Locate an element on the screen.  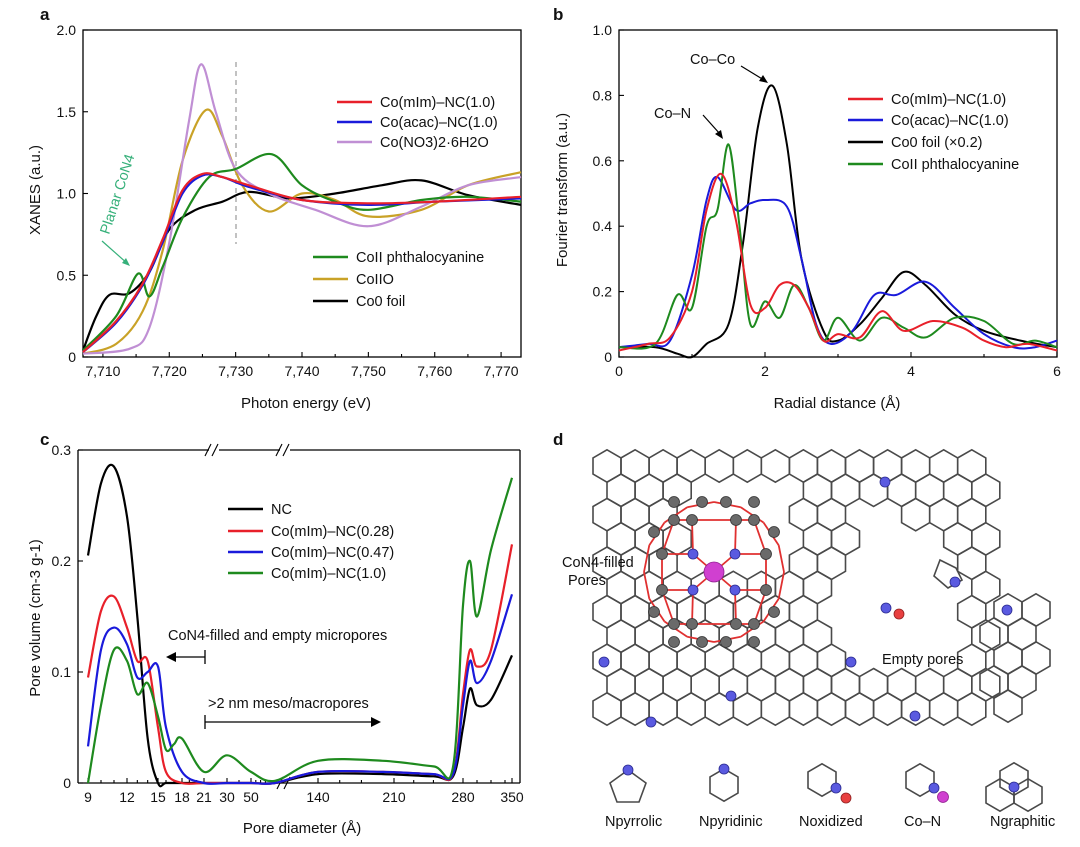
x-tick-label: 30 is located at coordinates (227, 797).